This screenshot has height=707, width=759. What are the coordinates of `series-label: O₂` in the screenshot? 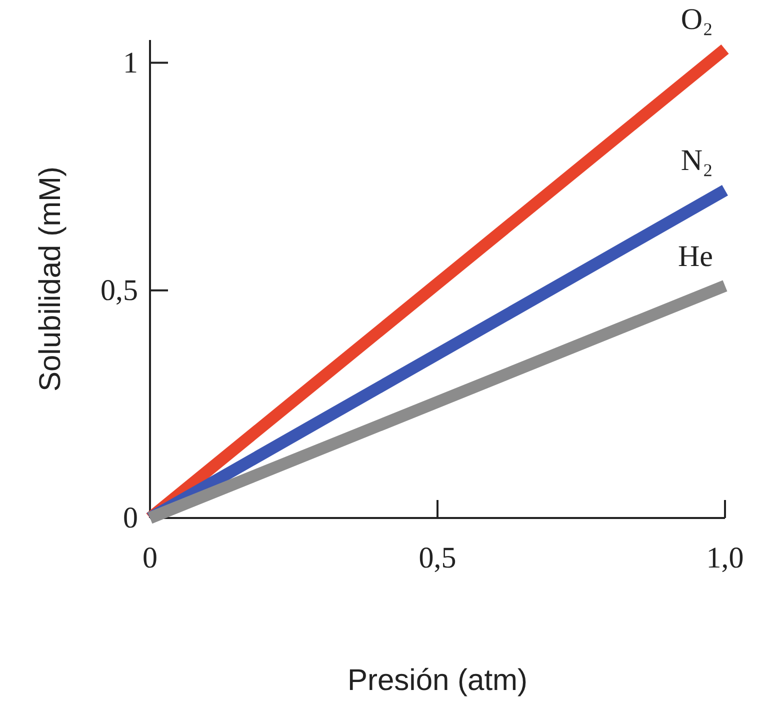 It's located at (696, 19).